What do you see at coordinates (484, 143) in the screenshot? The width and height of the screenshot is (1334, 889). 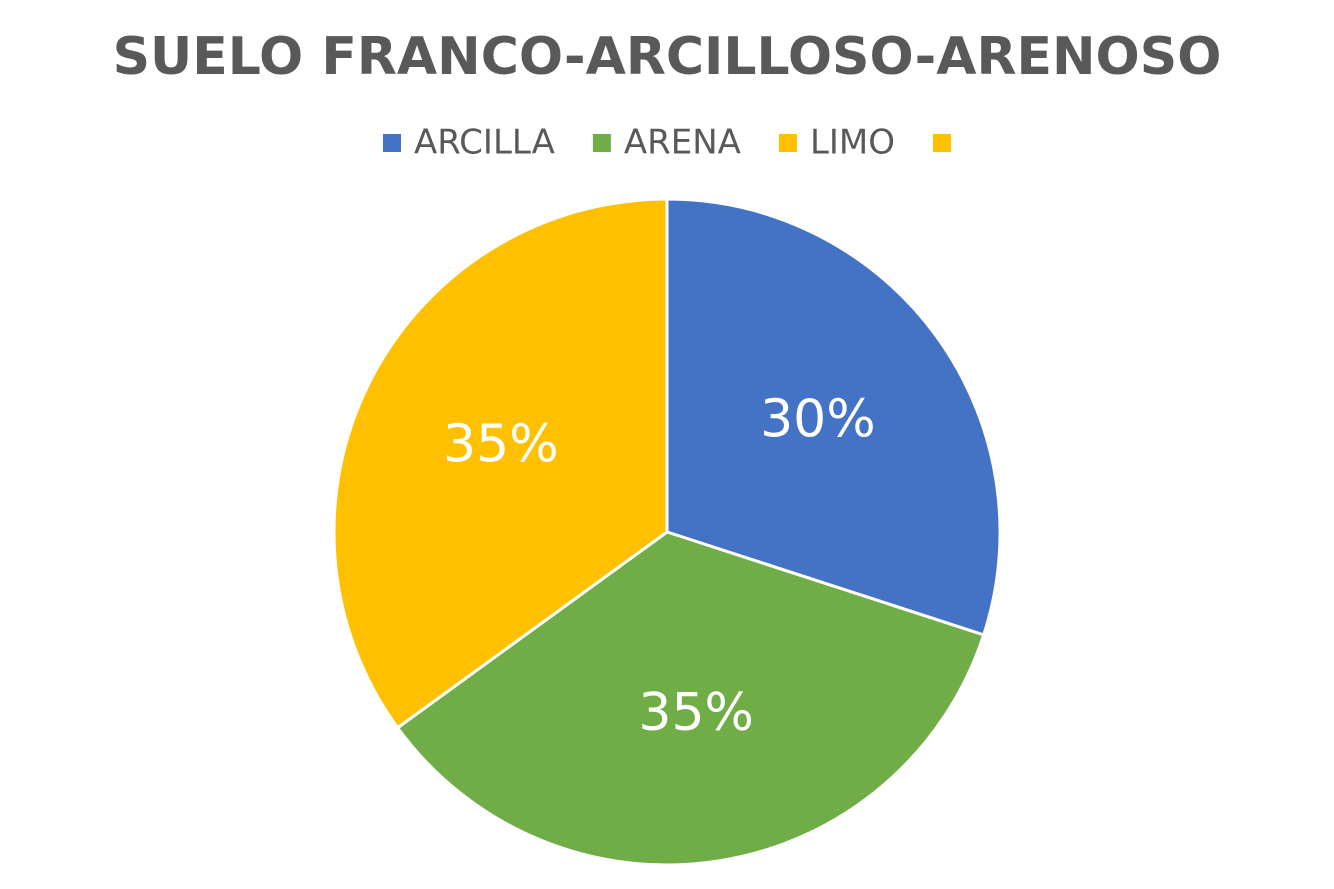 I see `legend-label: ARCILLA` at bounding box center [484, 143].